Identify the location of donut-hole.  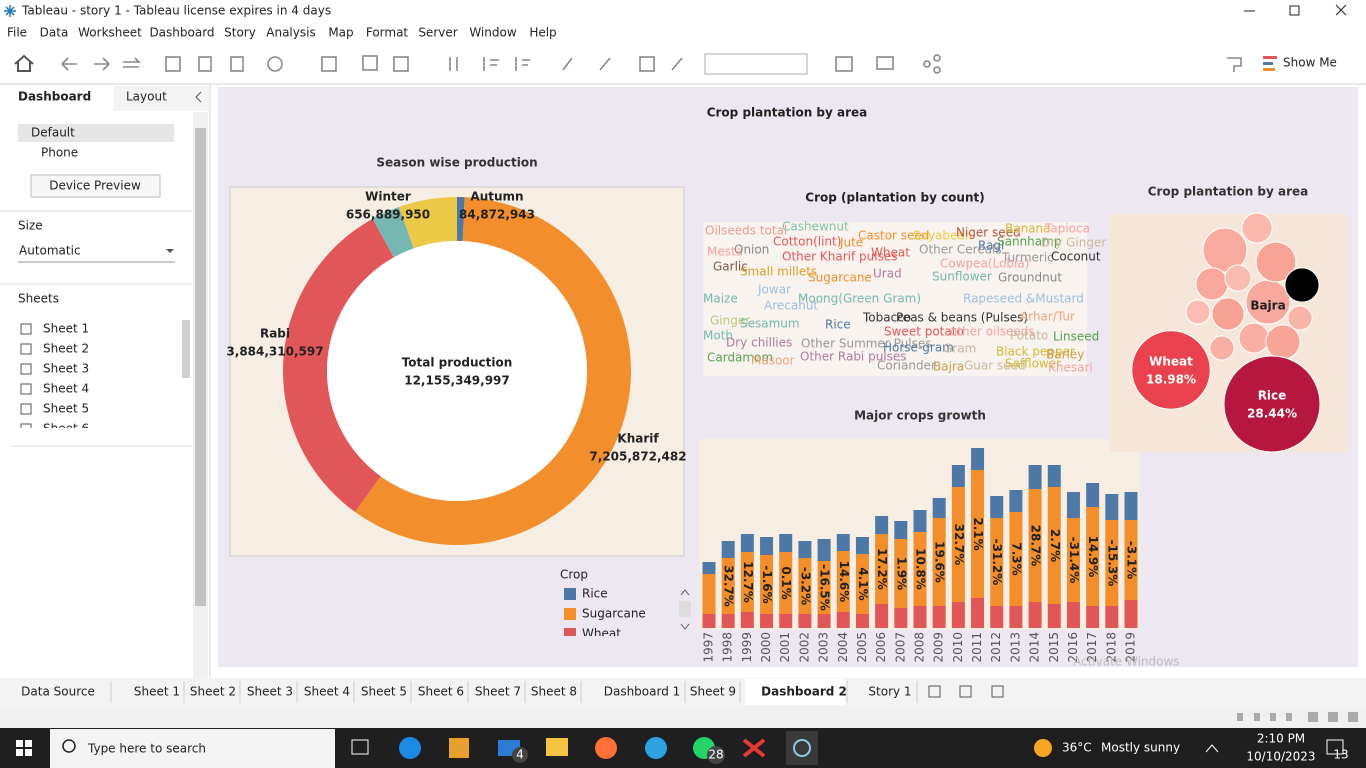
(457, 371).